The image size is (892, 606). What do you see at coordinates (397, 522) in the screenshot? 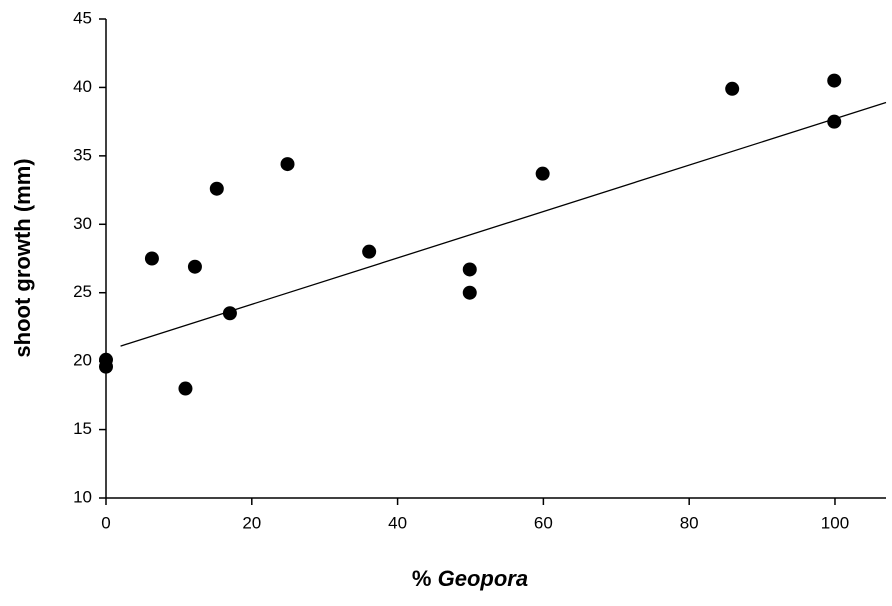
I see `x-tick-label: 40` at bounding box center [397, 522].